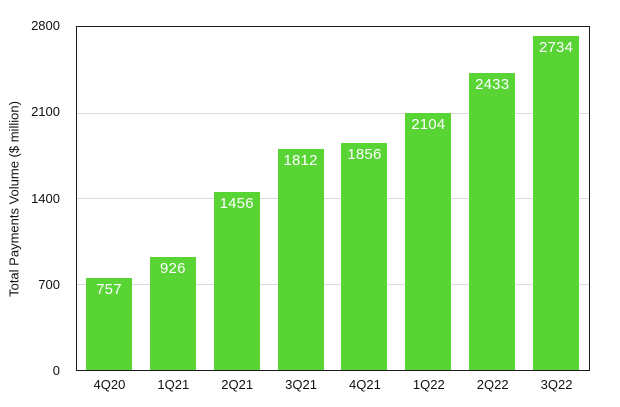 The image size is (620, 407). What do you see at coordinates (301, 384) in the screenshot?
I see `x-tick-label: 3Q21` at bounding box center [301, 384].